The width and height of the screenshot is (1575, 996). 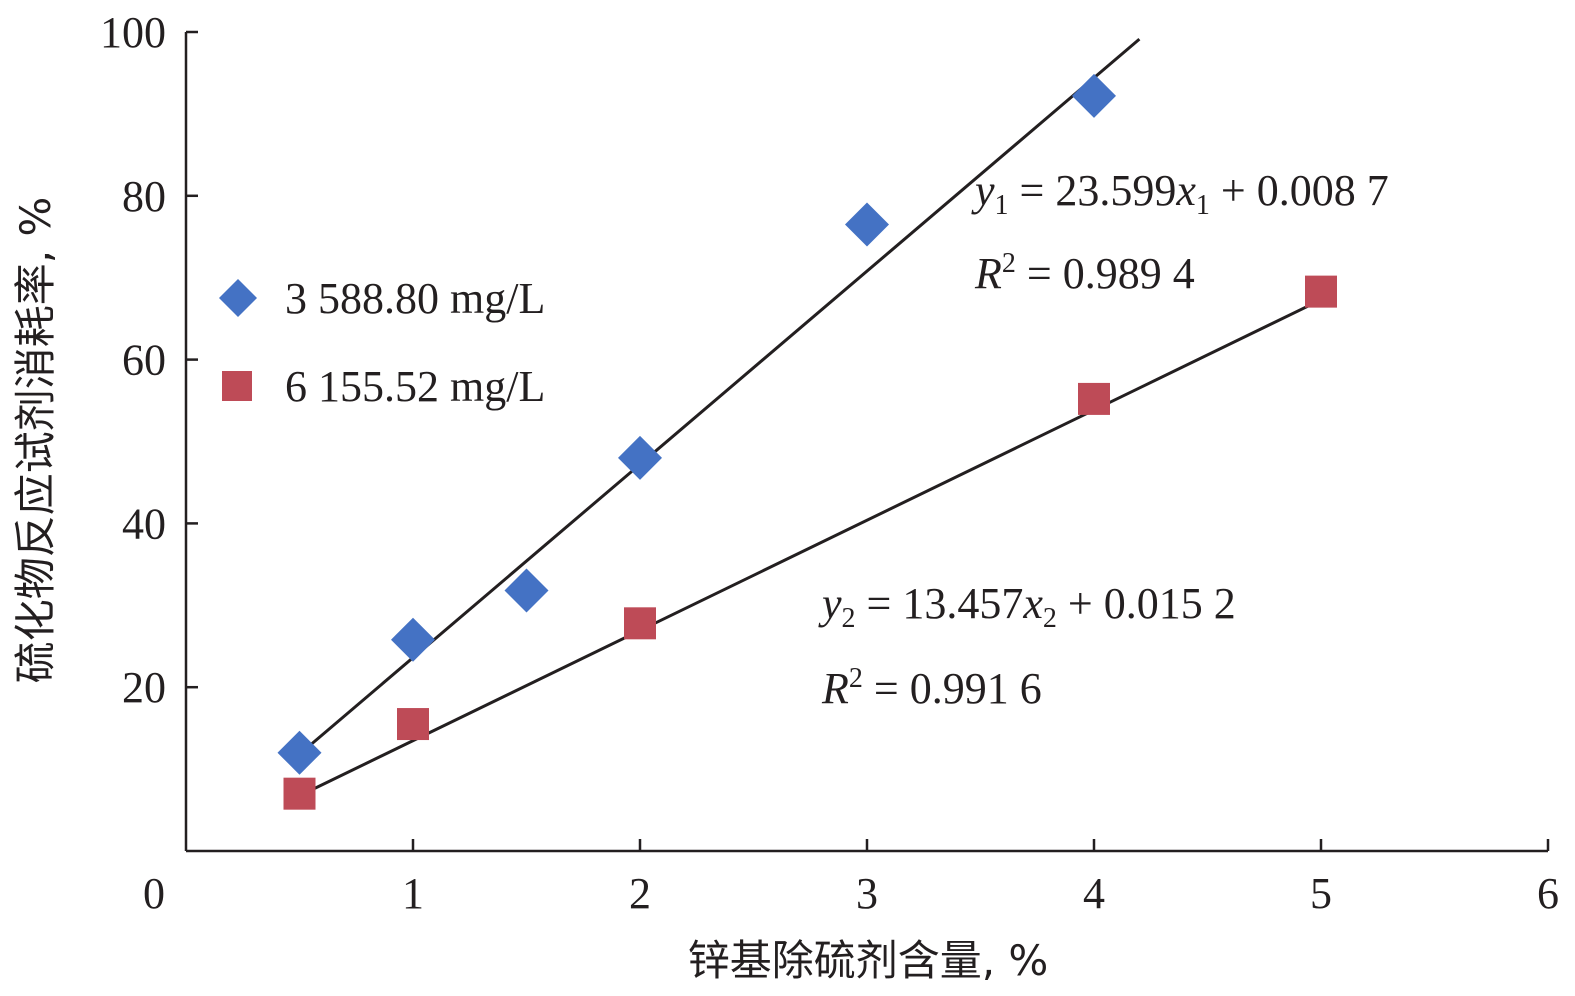 I want to click on x-tick-label: 6, so click(x=1548, y=893).